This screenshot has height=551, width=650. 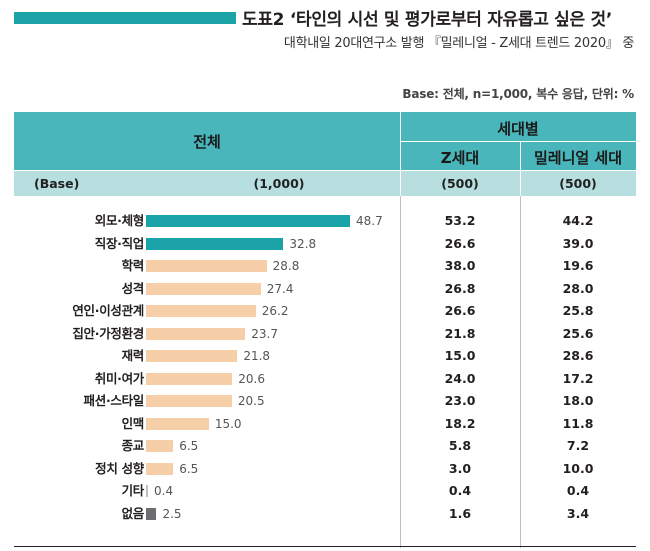 What do you see at coordinates (325, 183) in the screenshot?
I see `table-base-row` at bounding box center [325, 183].